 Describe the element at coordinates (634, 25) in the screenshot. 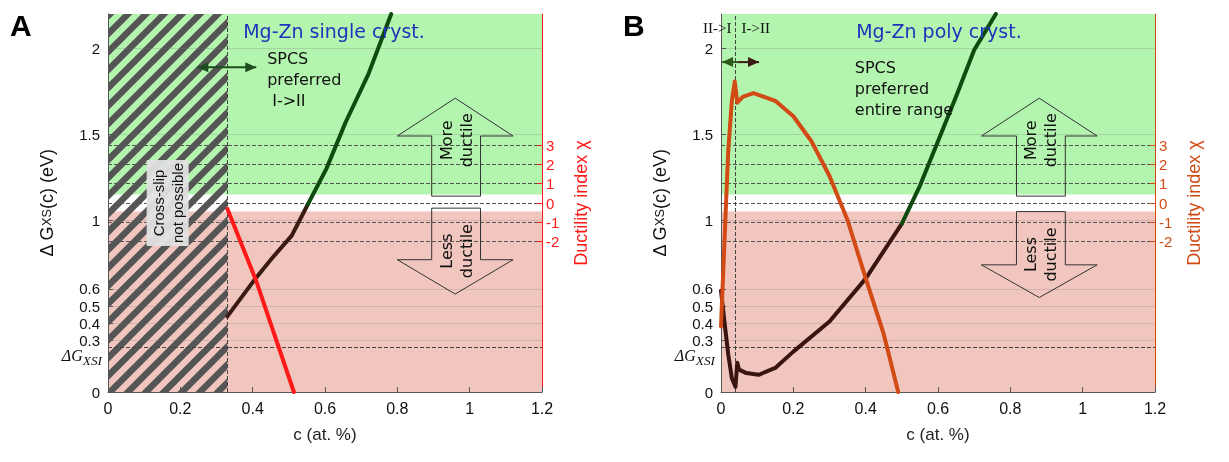

I see `text: B` at that location.